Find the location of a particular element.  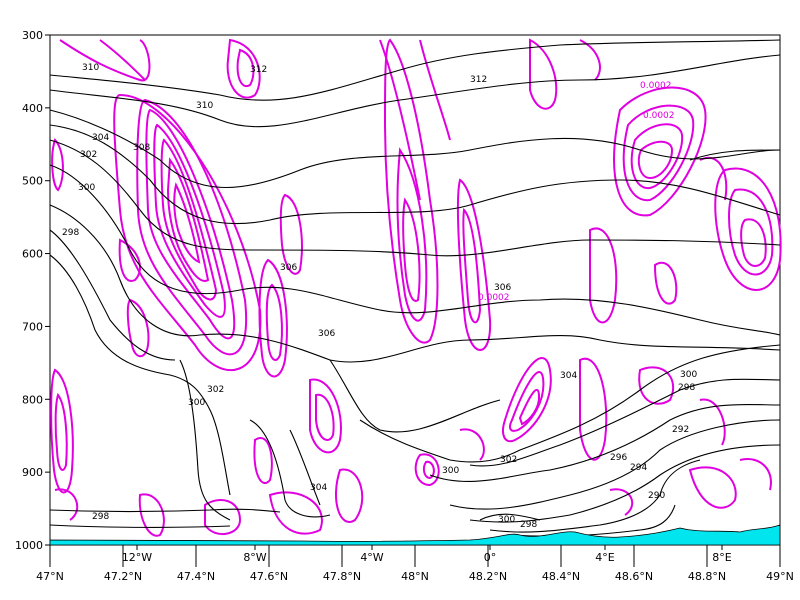

y-tick-label-800: 800 is located at coordinates (32, 399).